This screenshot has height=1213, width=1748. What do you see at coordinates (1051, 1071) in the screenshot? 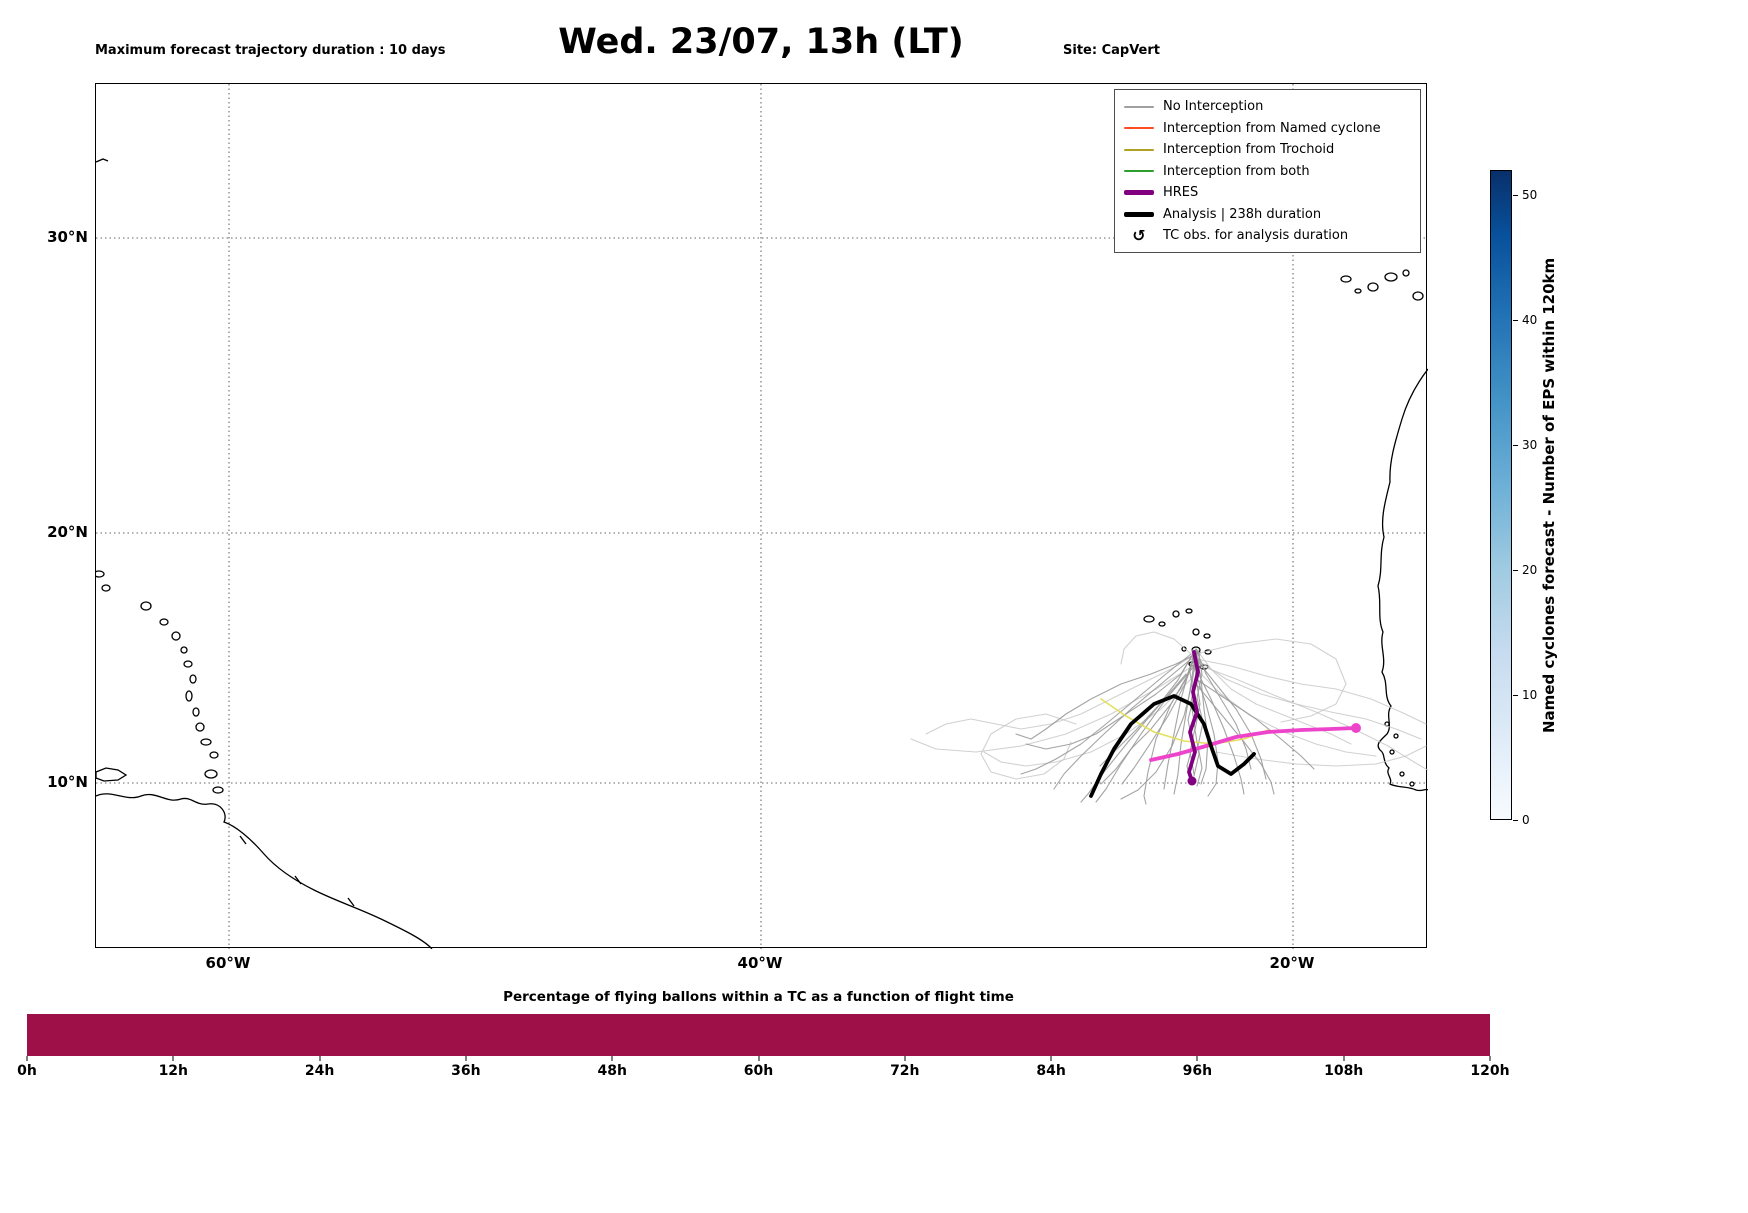
I see `time-axis-label: 84h` at bounding box center [1051, 1071].